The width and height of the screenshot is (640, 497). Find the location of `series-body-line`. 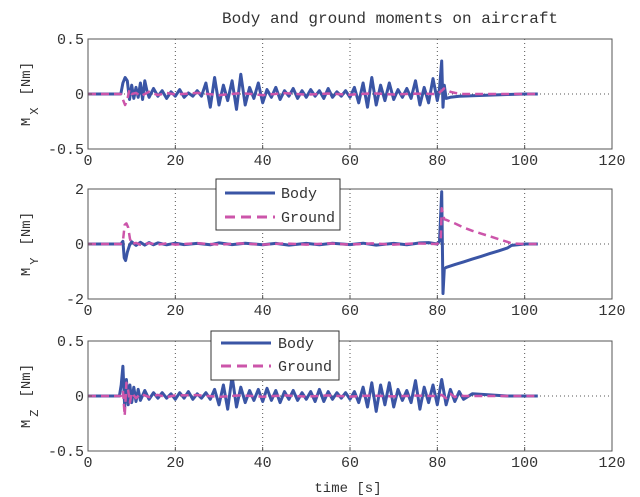

series-body-line is located at coordinates (313, 85).